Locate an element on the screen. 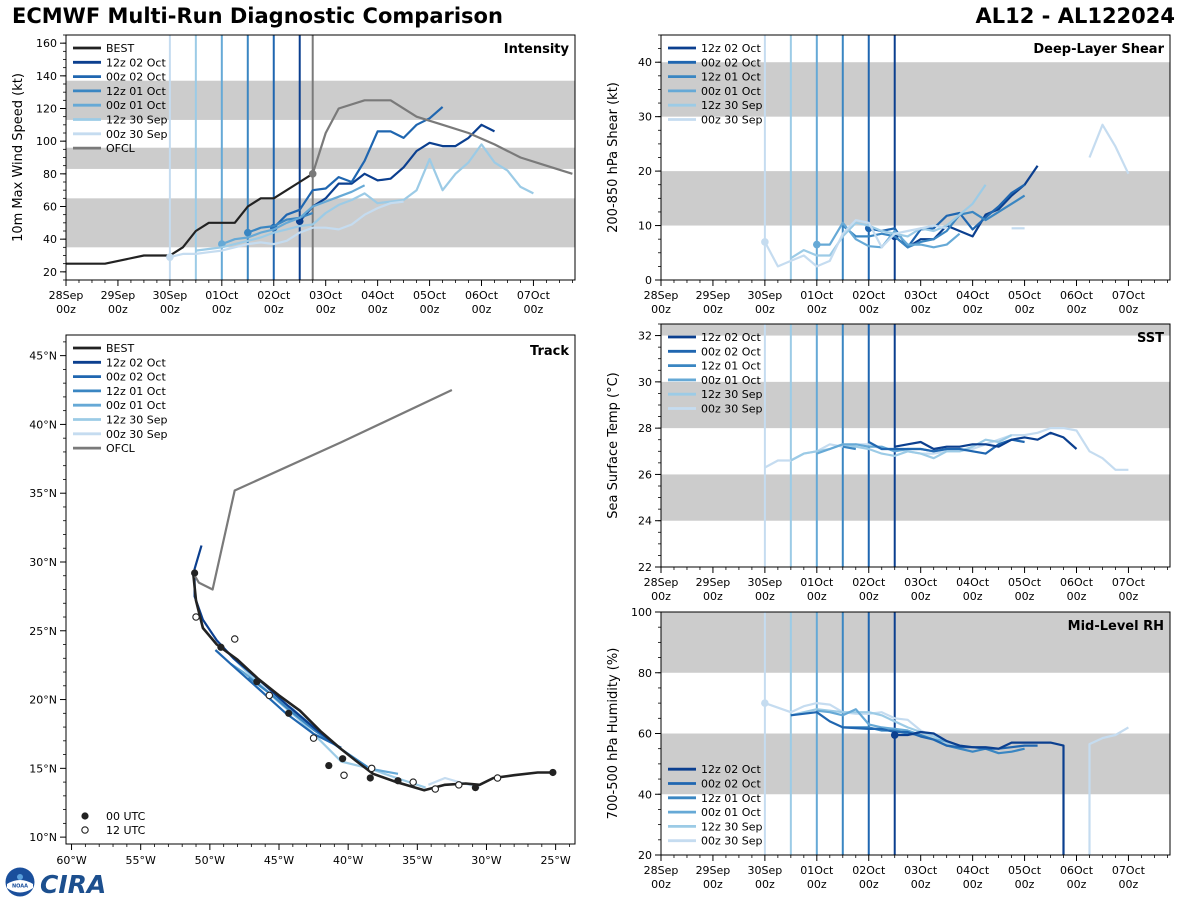 This screenshot has height=900, width=1200. intensity-ytick-label: 120 is located at coordinates (46, 109).